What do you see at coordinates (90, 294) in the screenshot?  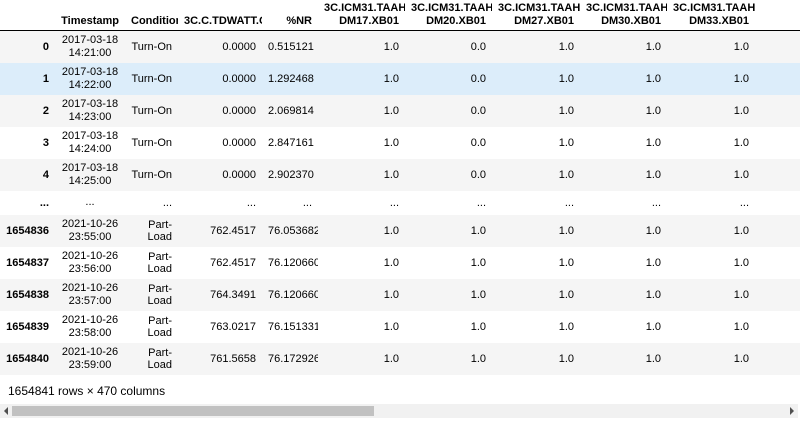 I see `cell: 2021-10-26 23:57:00` at bounding box center [90, 294].